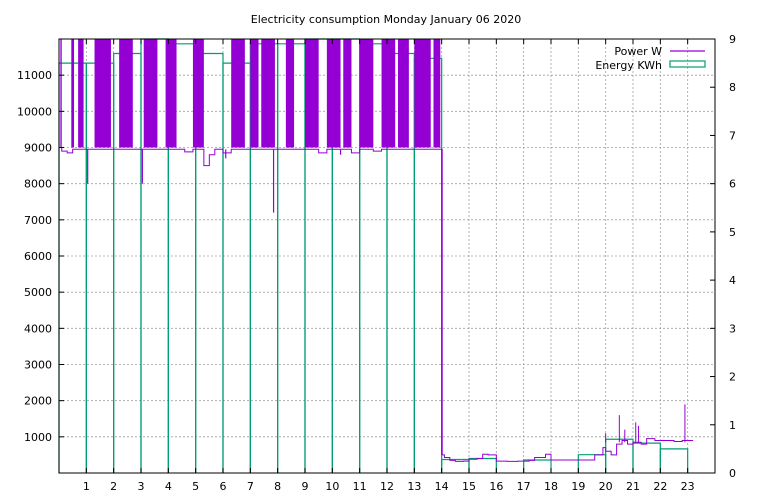 This screenshot has height=500, width=768. Describe the element at coordinates (732, 473) in the screenshot. I see `y2-tick-label-0: 0` at that location.